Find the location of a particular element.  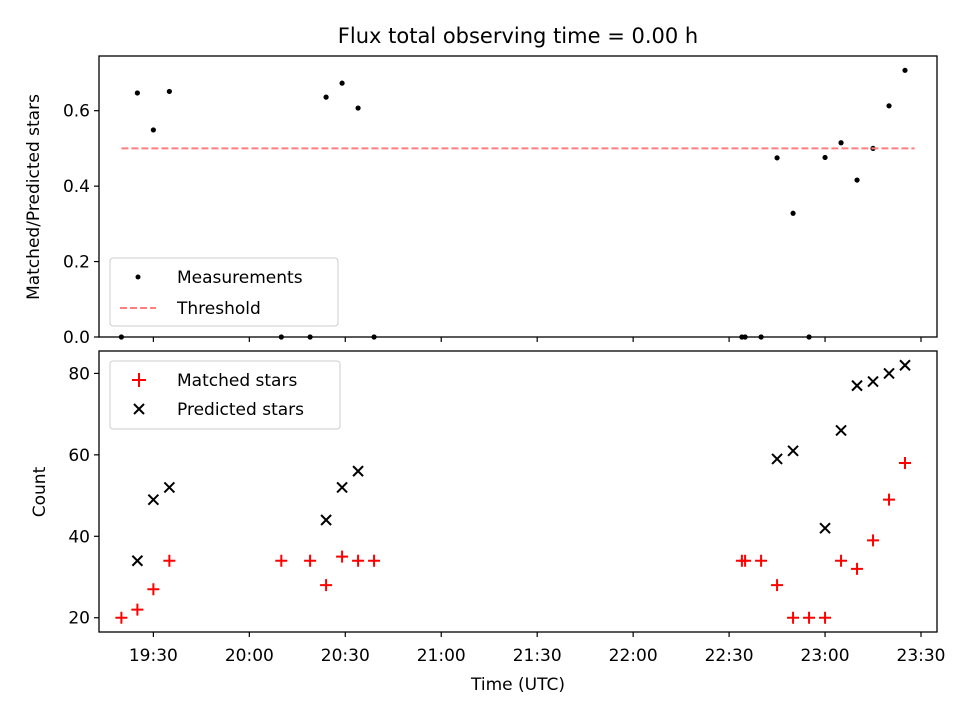

count-legend-box is located at coordinates (225, 395).